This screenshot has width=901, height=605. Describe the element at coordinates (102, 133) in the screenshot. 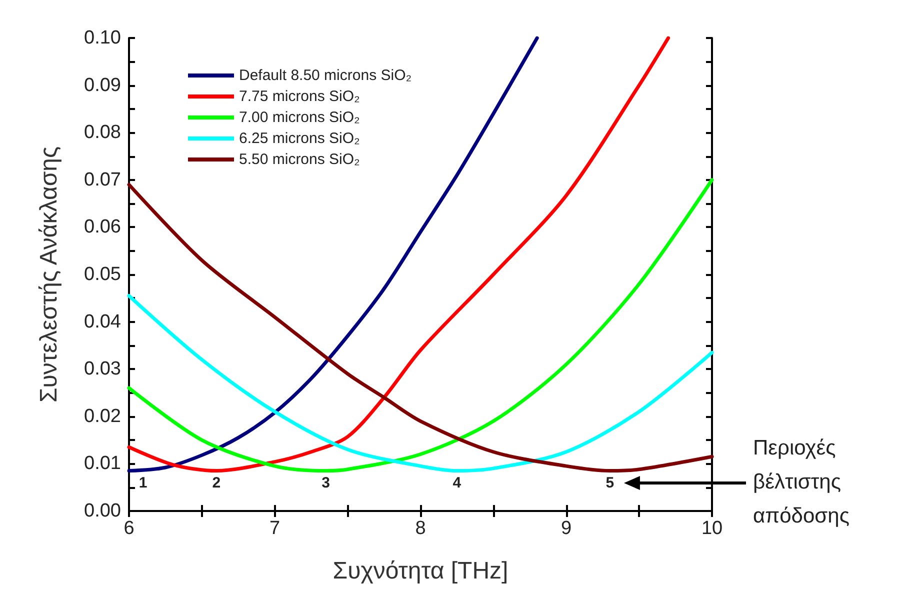

I see `y-tick-label: 0.08` at that location.